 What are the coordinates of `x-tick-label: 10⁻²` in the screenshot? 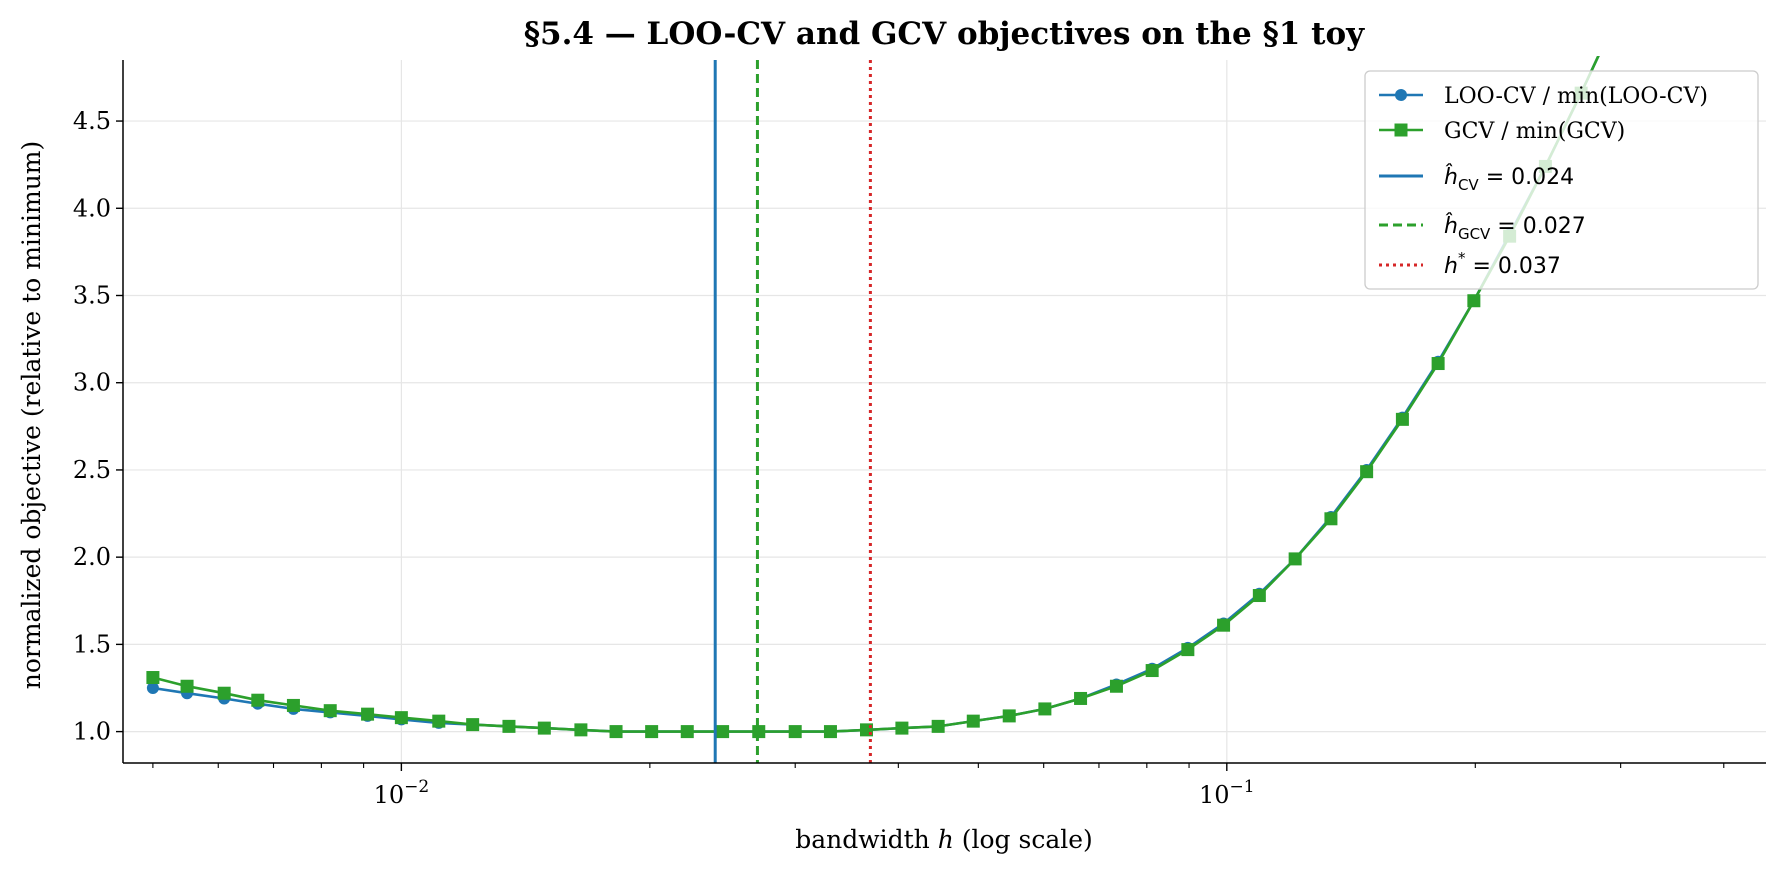 It's located at (402, 793).